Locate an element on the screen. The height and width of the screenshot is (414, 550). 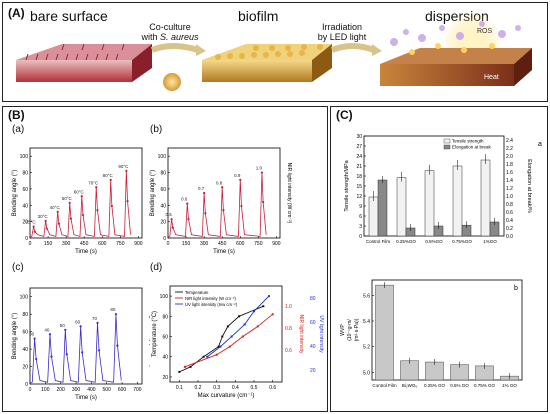
peak-annotation: 70°C is located at coordinates (93, 182).